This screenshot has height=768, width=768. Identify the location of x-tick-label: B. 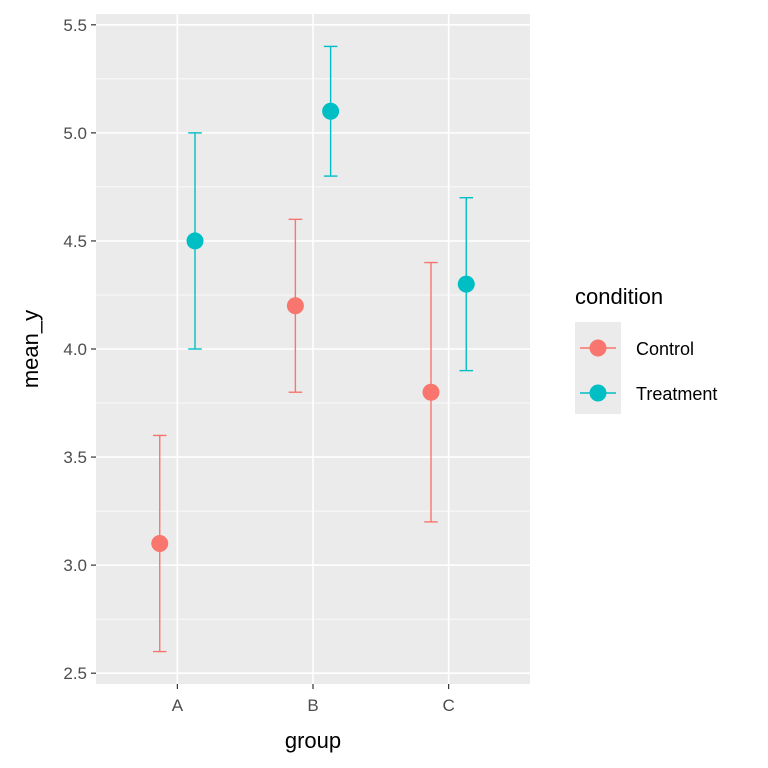
(312, 705).